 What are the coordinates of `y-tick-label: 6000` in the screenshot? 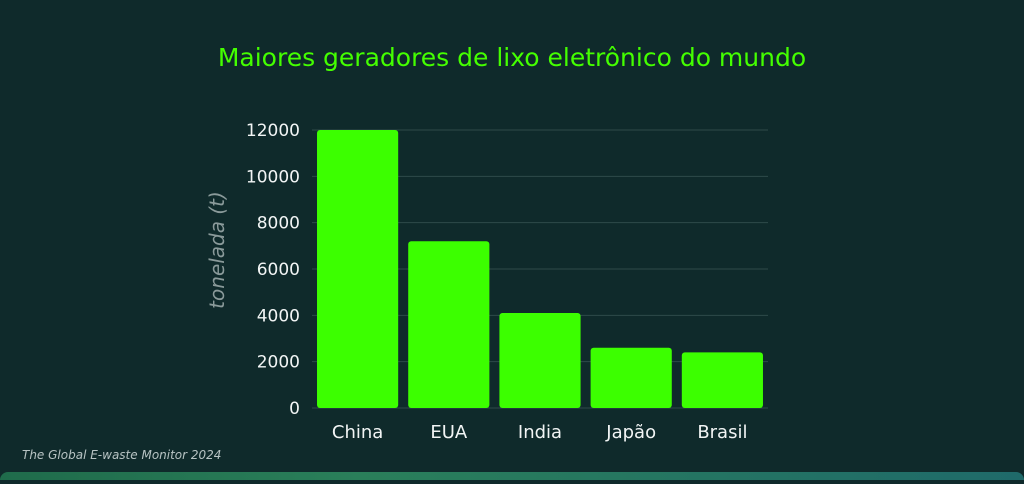 It's located at (278, 270).